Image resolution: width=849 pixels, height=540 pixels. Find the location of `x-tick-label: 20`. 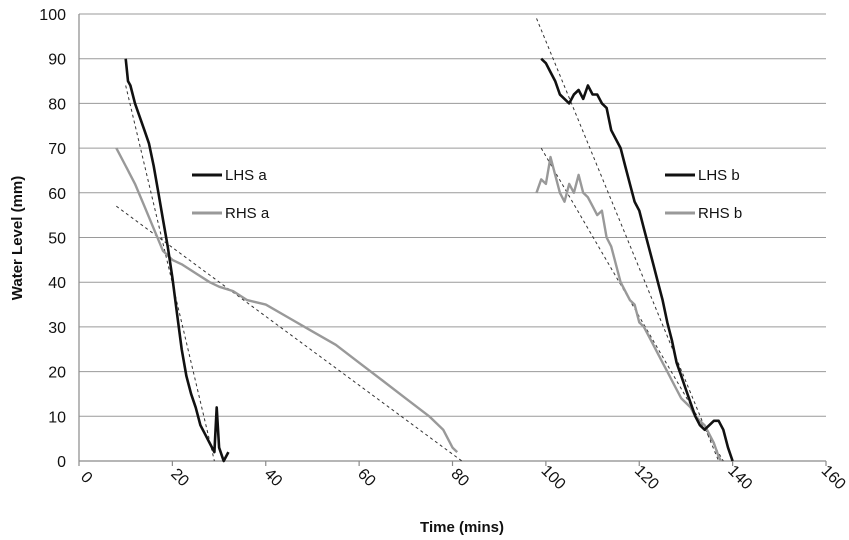

x-tick-label: 20 is located at coordinates (179, 478).